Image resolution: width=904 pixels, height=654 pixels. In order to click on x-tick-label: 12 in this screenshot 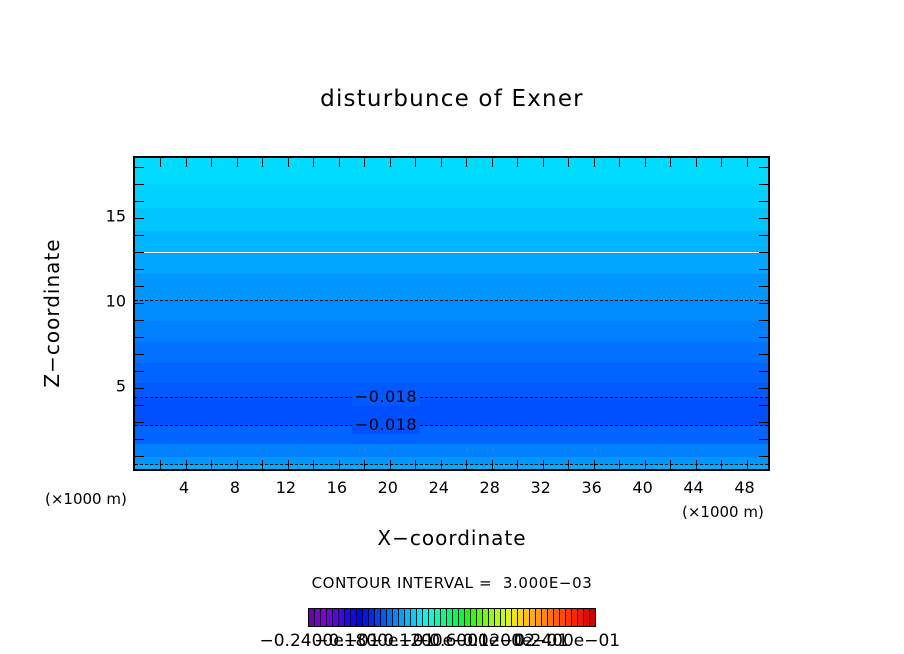, I will do `click(286, 487)`.